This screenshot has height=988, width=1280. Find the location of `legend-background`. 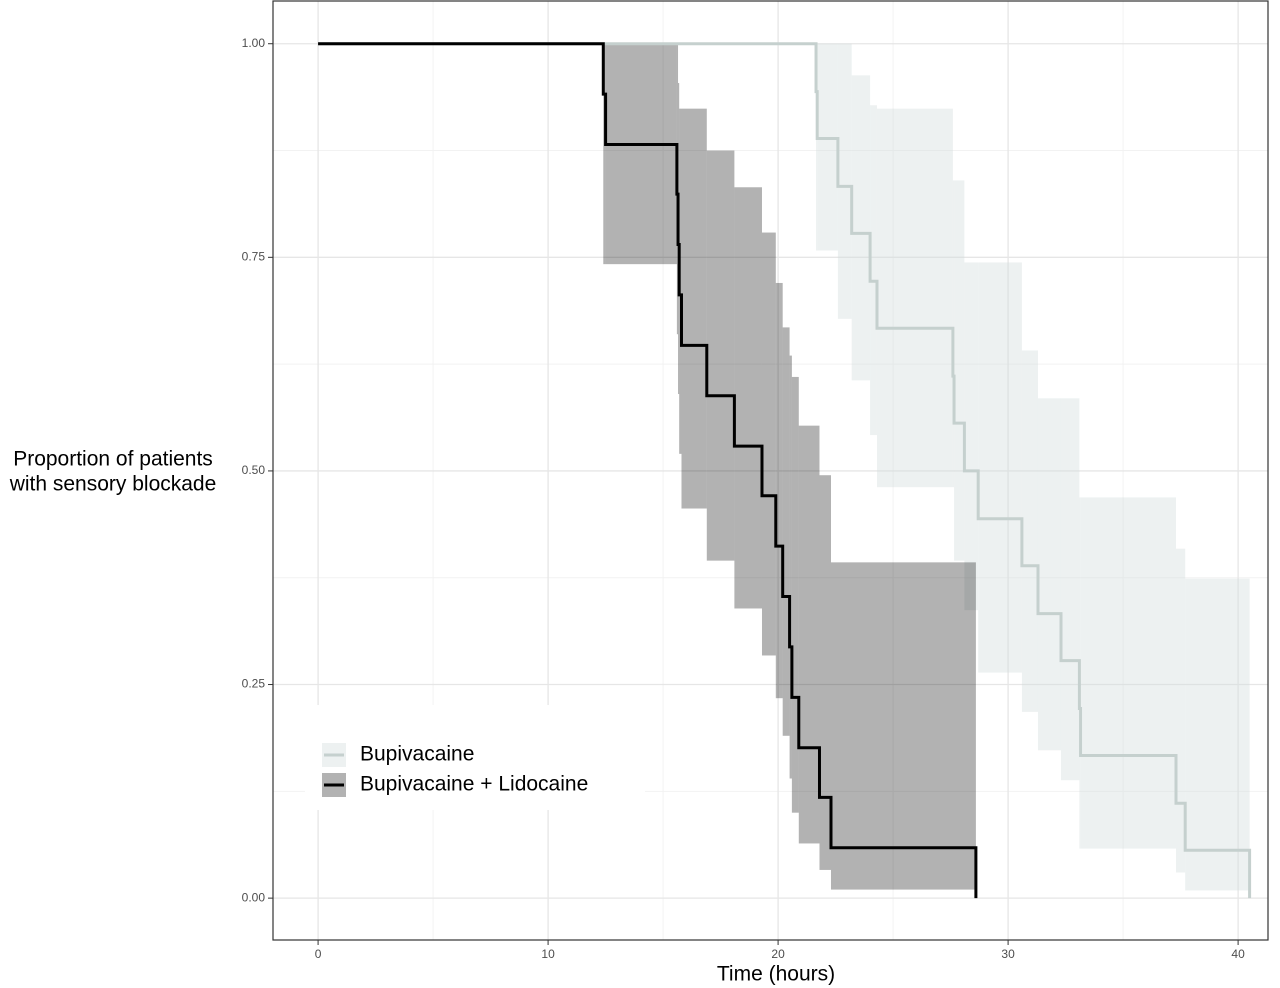

legend-background is located at coordinates (475, 757).